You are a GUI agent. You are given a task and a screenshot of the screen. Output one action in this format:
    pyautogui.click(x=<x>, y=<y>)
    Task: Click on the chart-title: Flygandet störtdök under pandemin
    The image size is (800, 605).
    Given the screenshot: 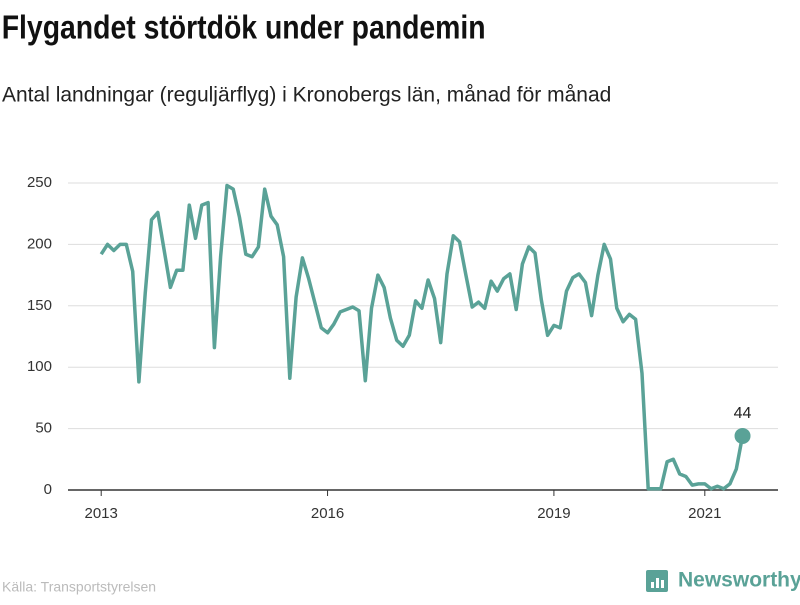 What is the action you would take?
    pyautogui.click(x=244, y=28)
    